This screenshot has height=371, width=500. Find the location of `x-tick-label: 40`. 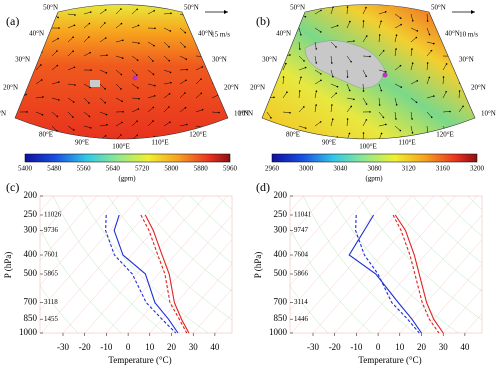

x-tick-label: 40 is located at coordinates (215, 347).